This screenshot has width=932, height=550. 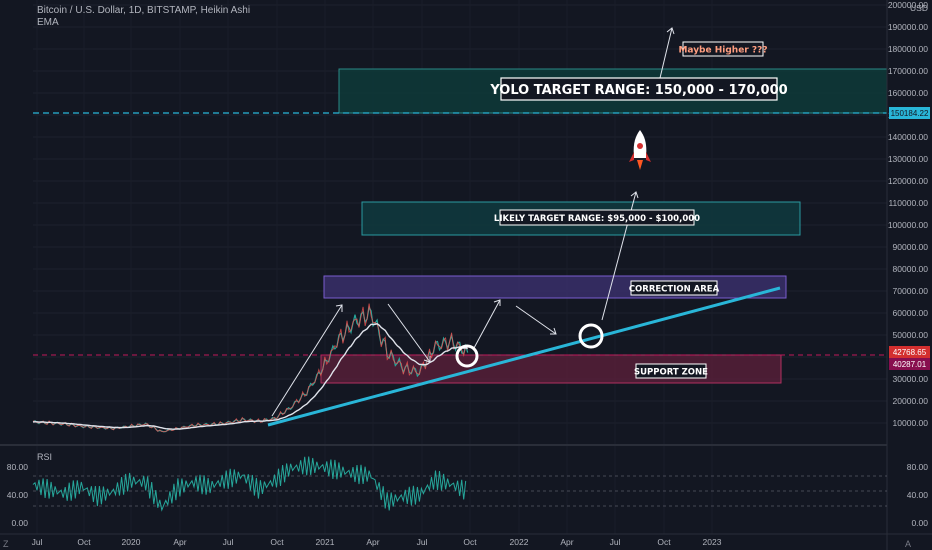 What do you see at coordinates (911, 335) in the screenshot?
I see `price-tick-label: 50000.00` at bounding box center [911, 335].